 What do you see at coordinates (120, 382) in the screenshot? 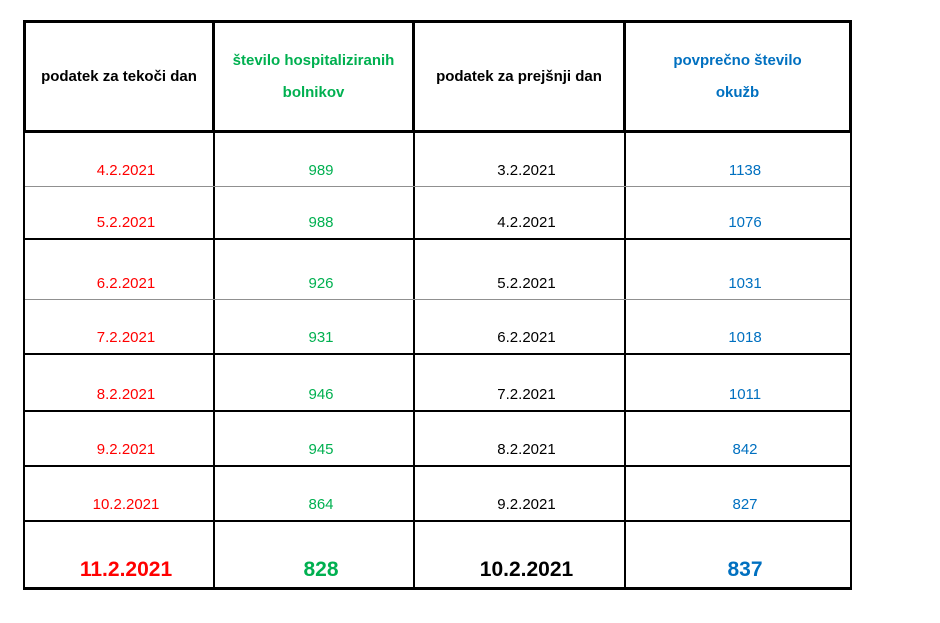
I see `cell-current-date: 8.2.2021` at bounding box center [120, 382].